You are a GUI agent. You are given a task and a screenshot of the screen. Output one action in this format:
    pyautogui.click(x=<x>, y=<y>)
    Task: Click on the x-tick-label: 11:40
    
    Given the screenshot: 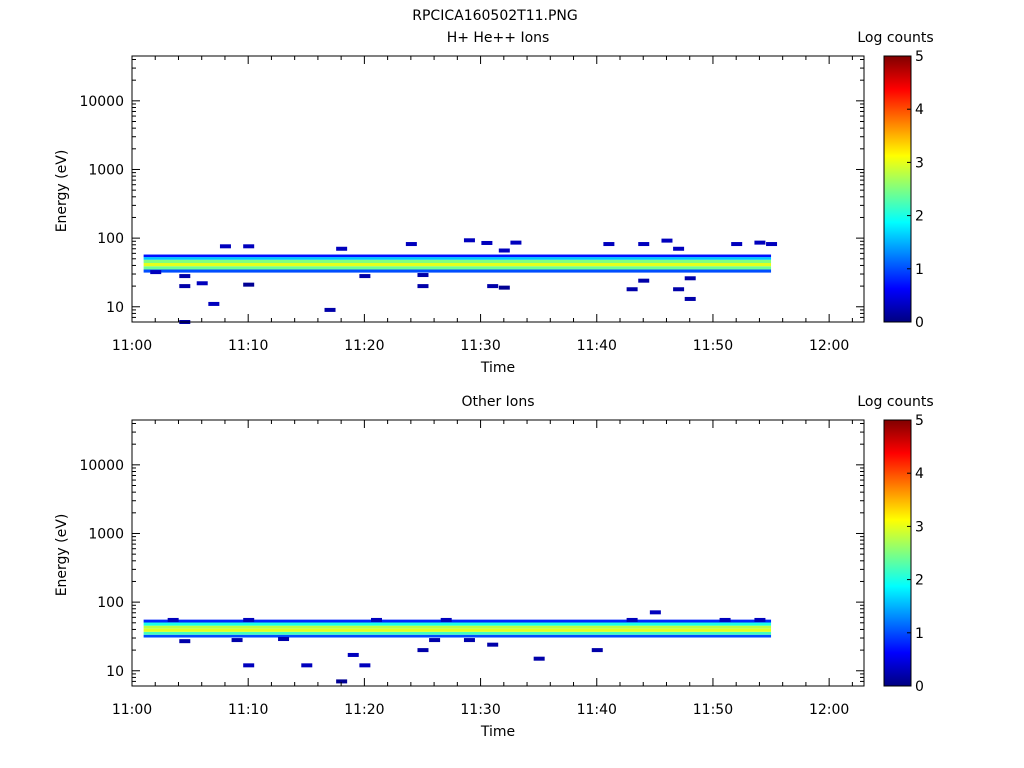 What is the action you would take?
    pyautogui.click(x=597, y=710)
    